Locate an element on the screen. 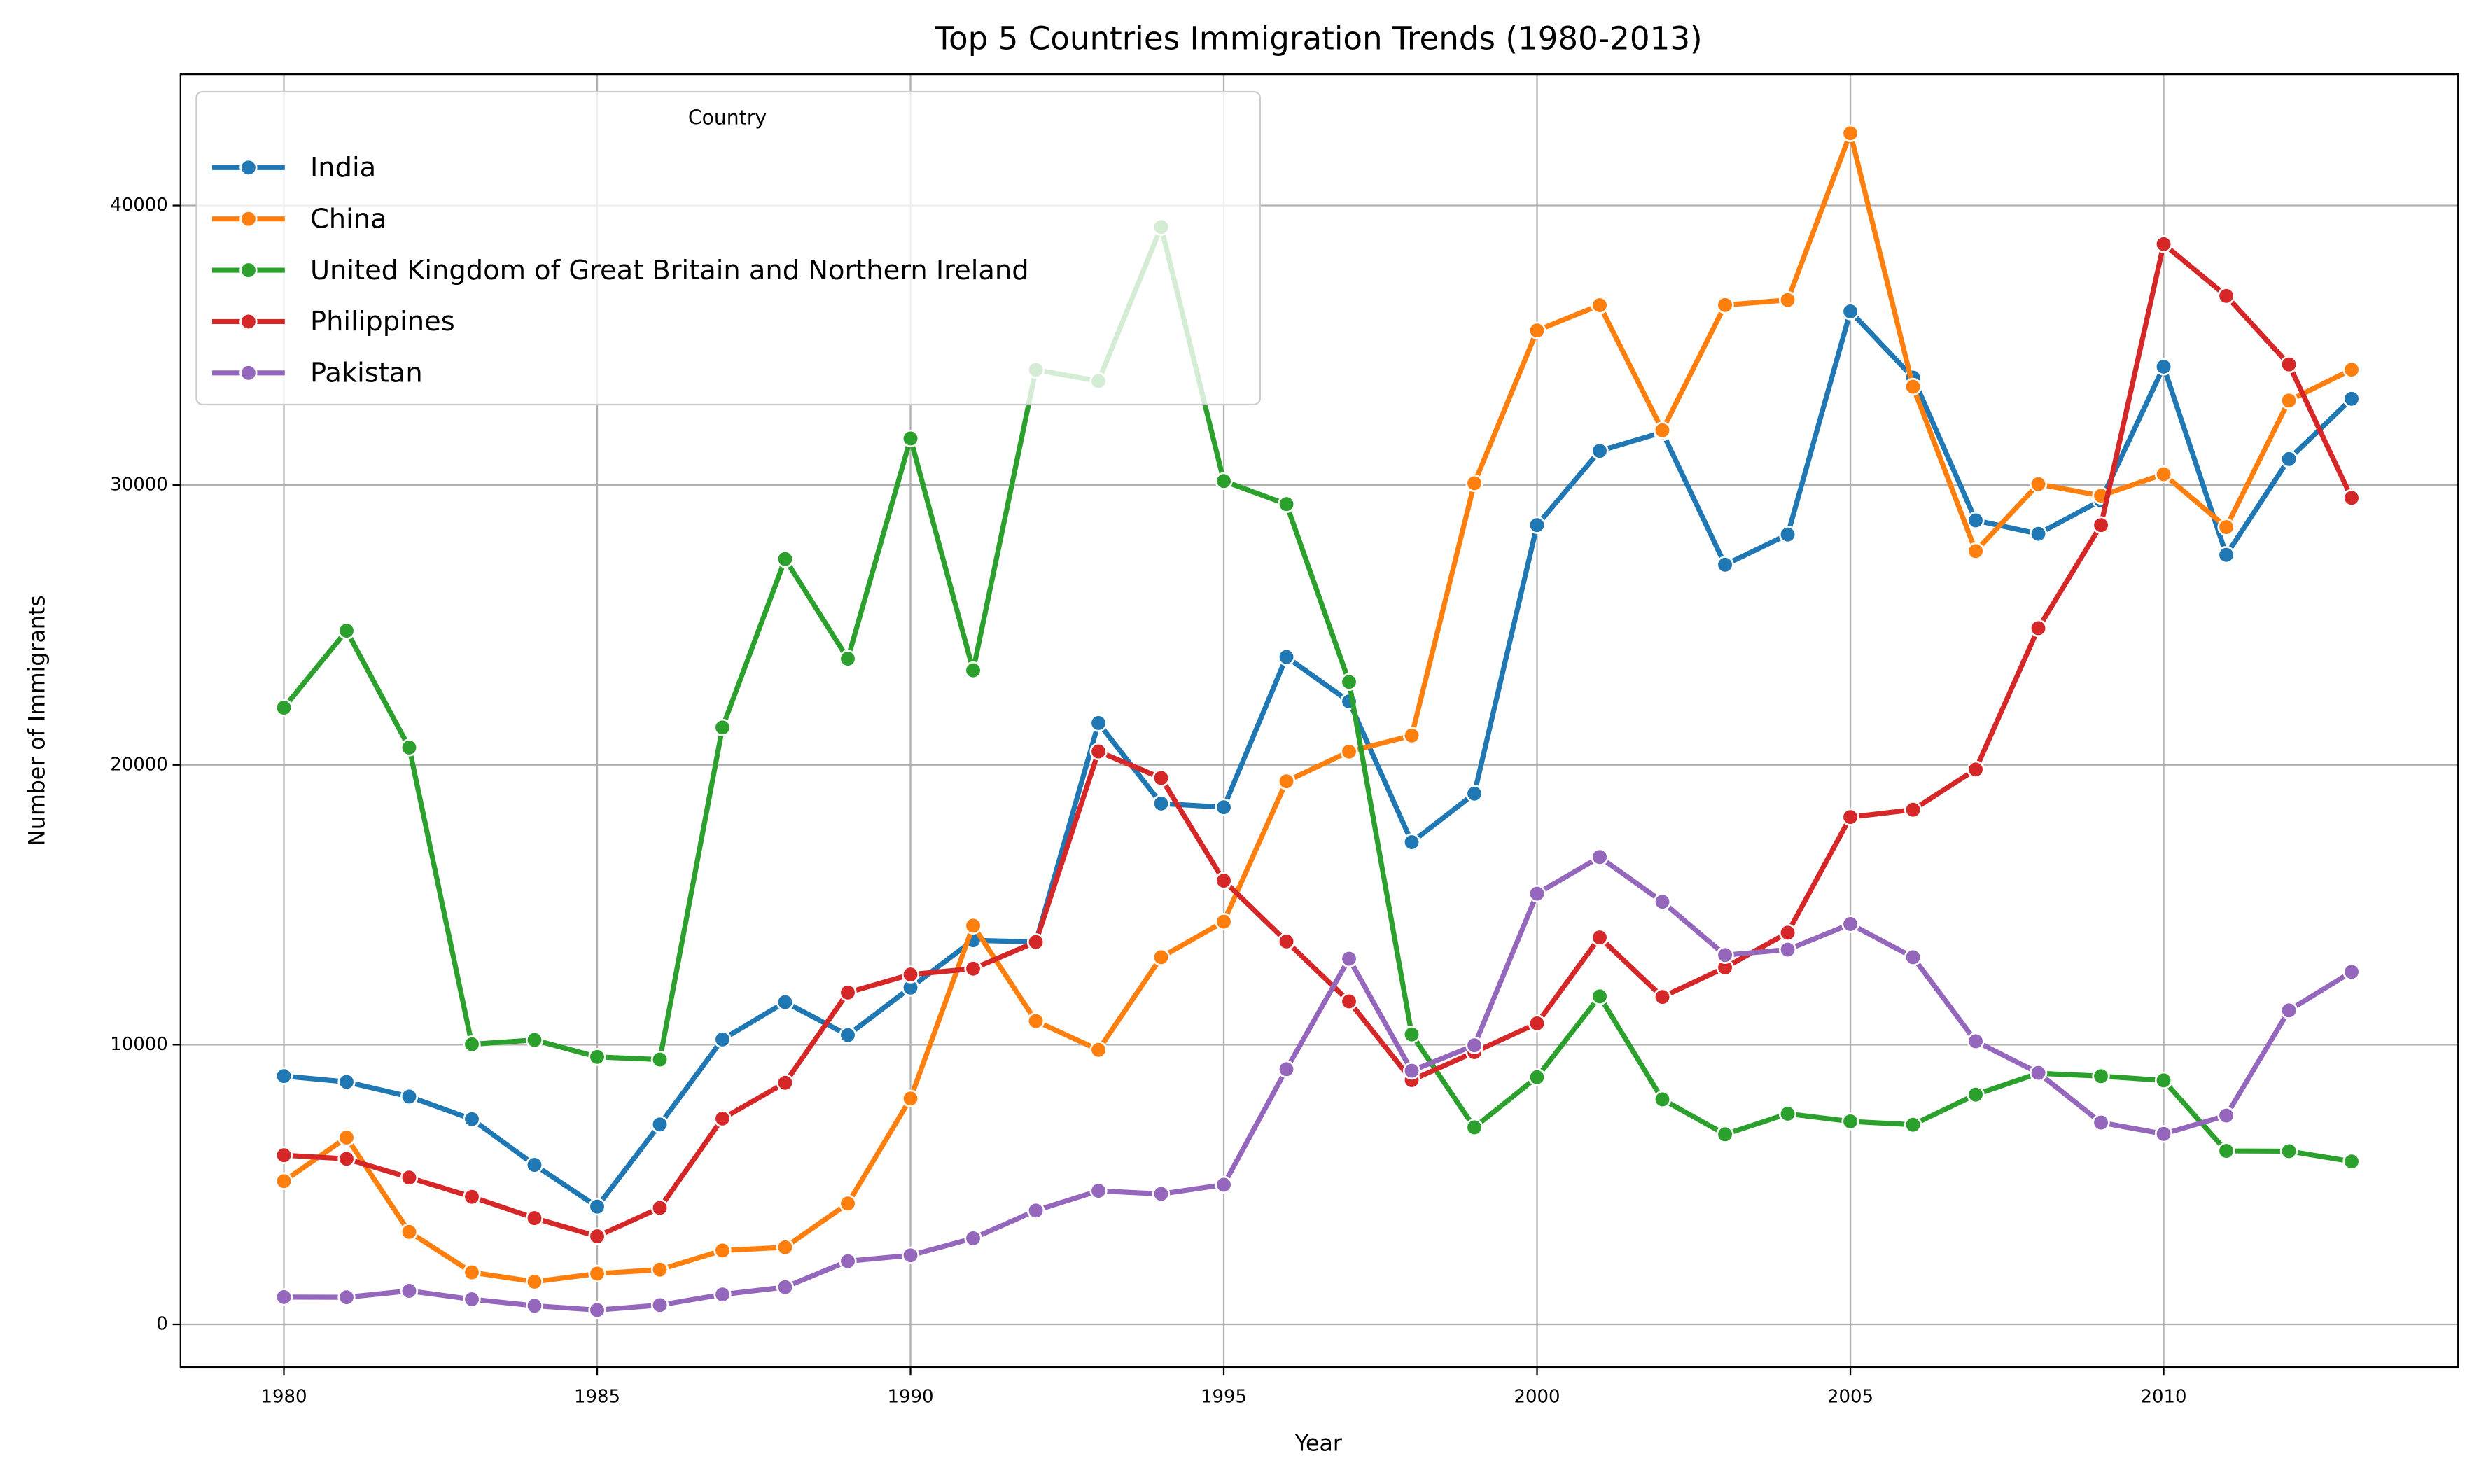 The width and height of the screenshot is (2479, 1484). legend-title: Country is located at coordinates (727, 117).